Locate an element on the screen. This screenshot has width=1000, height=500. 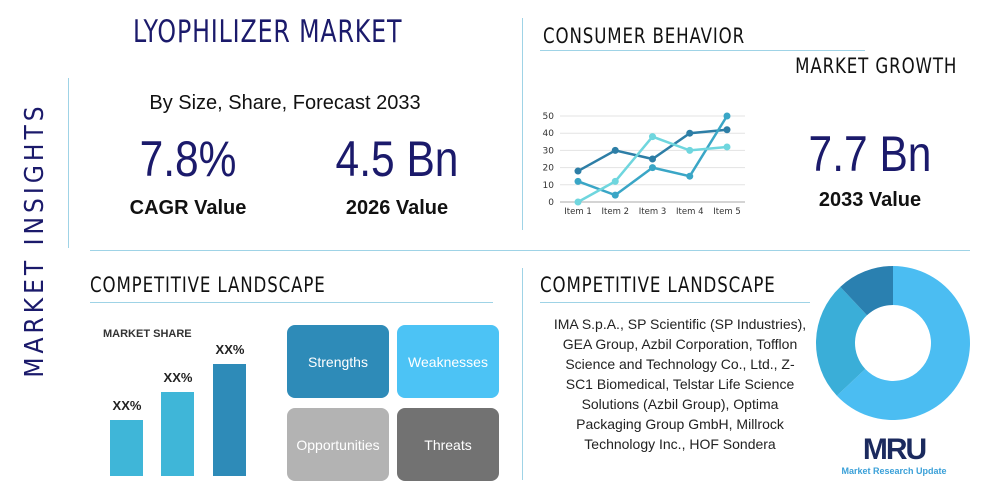
donut-chart is located at coordinates (893, 343).